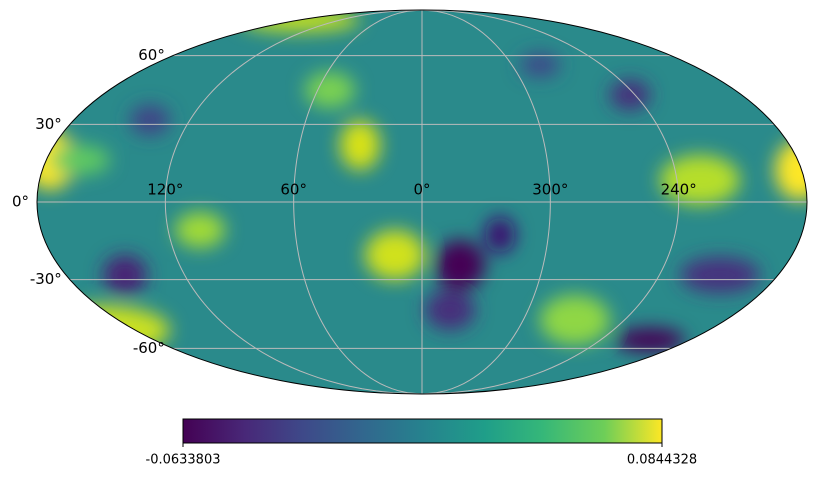 This screenshot has height=477, width=818. What do you see at coordinates (293, 190) in the screenshot?
I see `x-tick-label: 60°` at bounding box center [293, 190].